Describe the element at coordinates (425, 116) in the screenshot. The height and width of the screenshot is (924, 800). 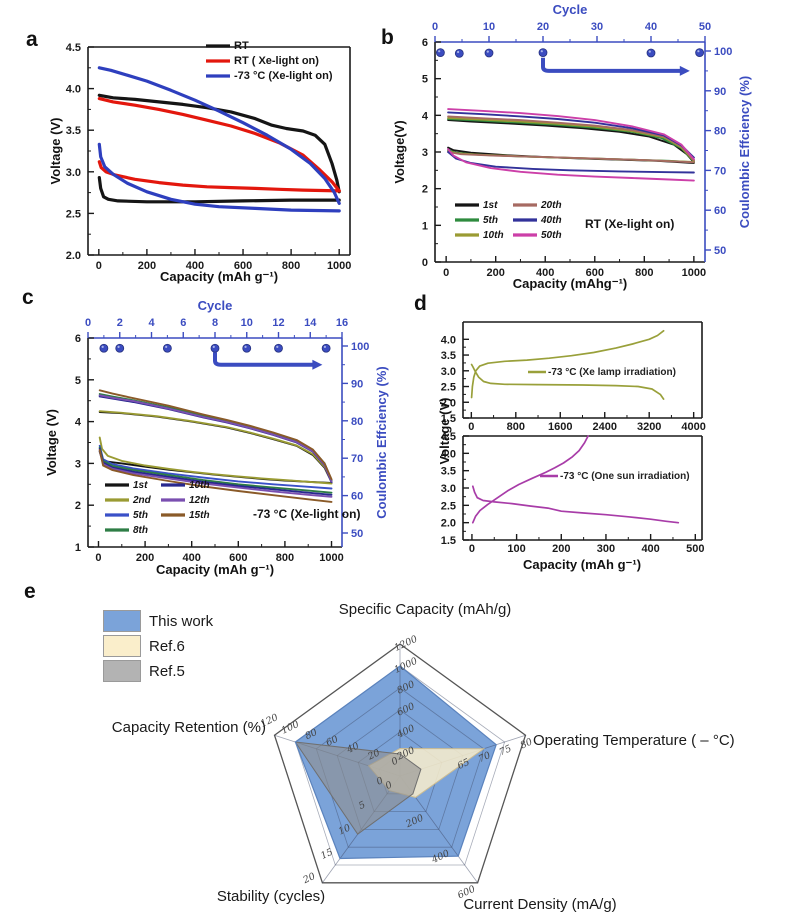
I see `svg-text: 4` at that location.